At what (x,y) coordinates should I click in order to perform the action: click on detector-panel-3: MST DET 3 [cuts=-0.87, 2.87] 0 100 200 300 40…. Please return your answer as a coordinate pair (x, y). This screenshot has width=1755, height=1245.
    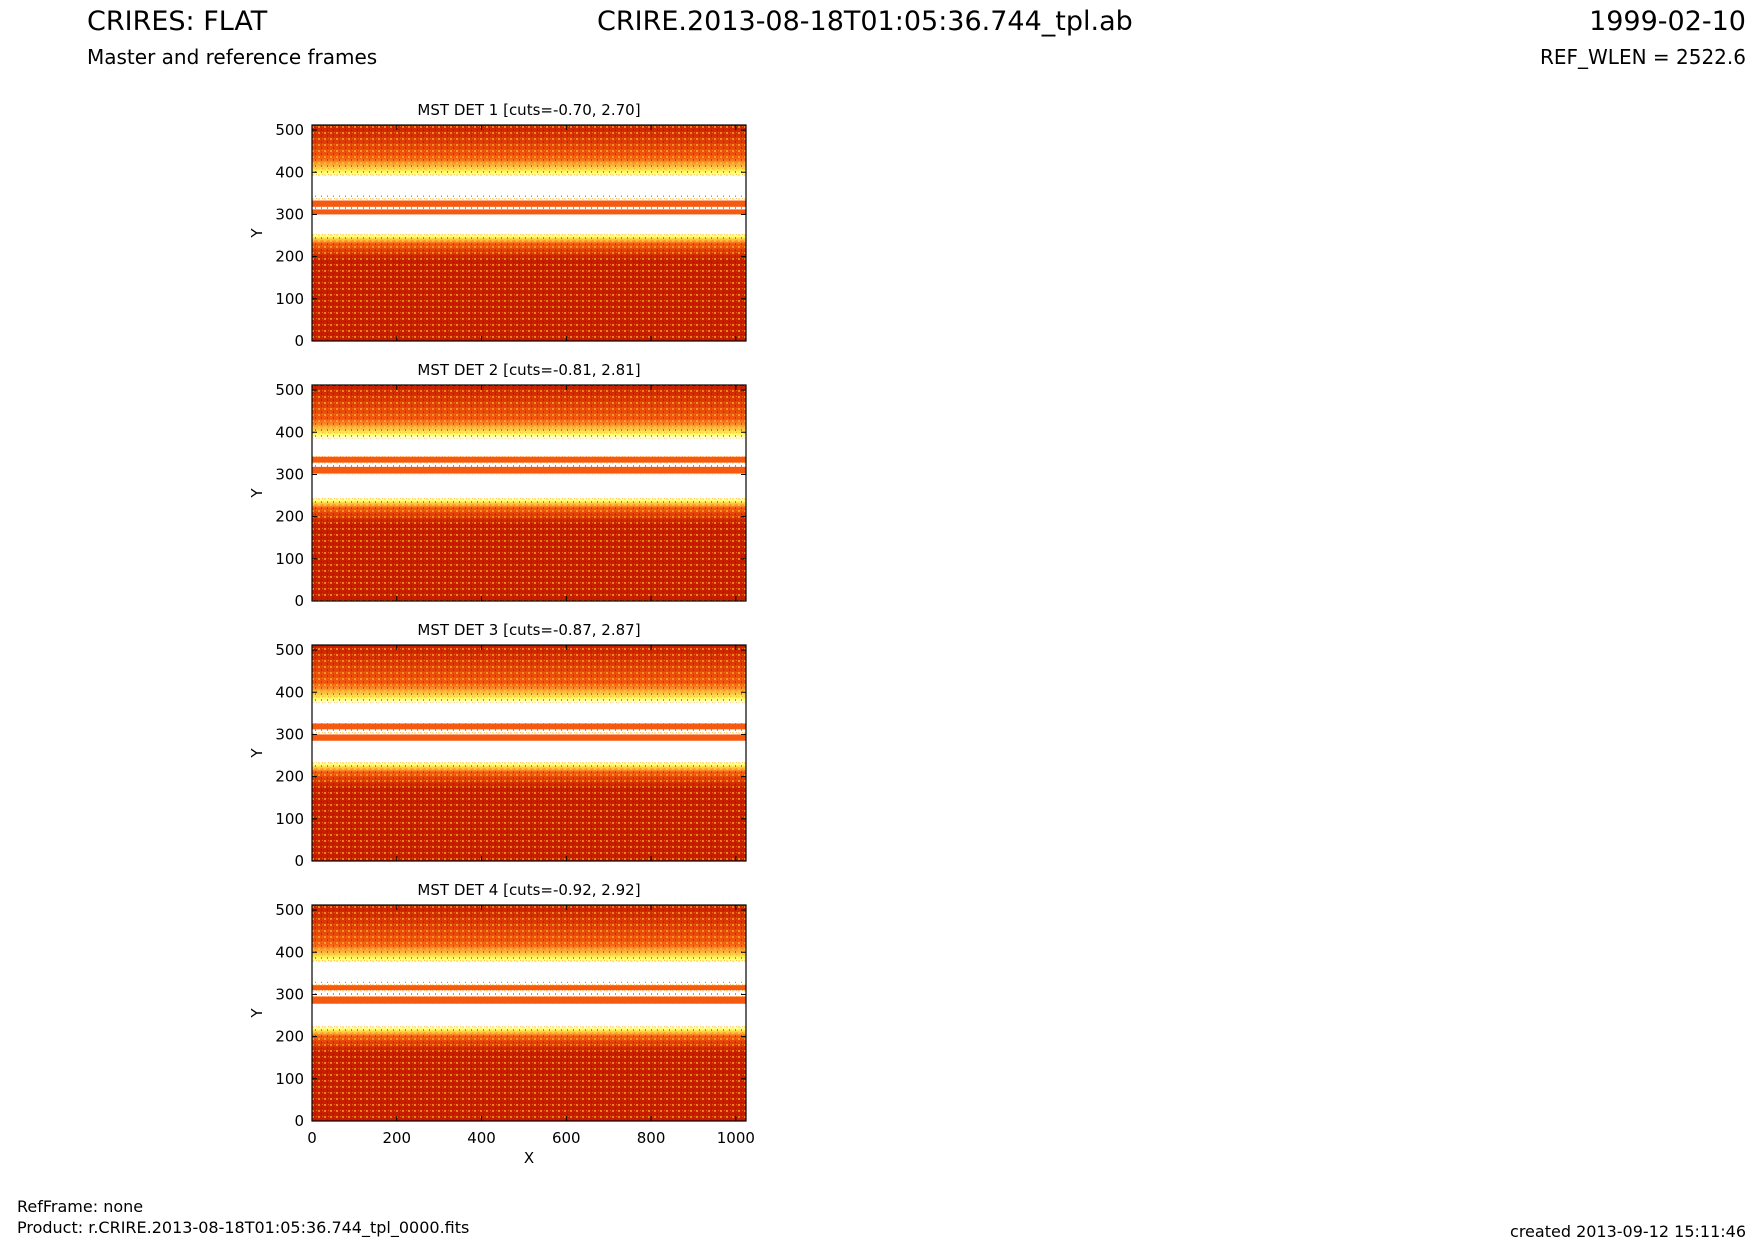
    Looking at the image, I should click on (497, 745).